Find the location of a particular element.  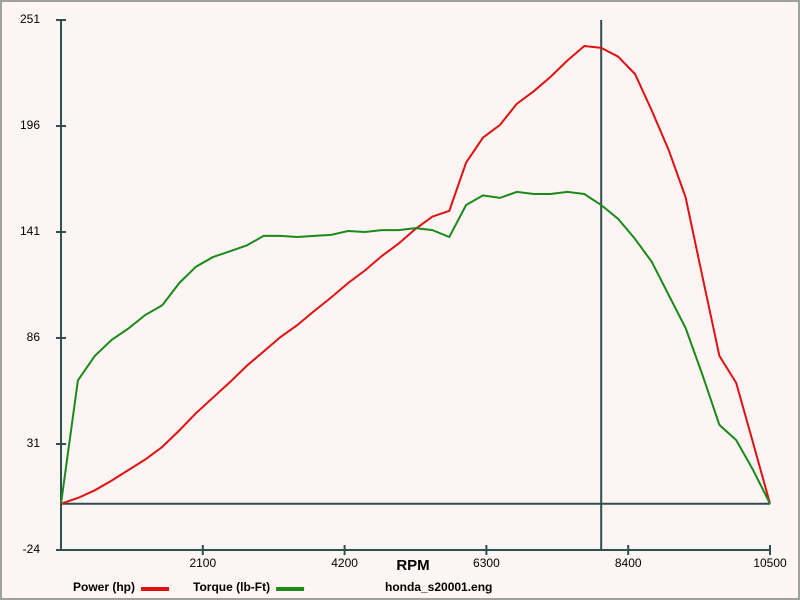

y-tick-label: 31 is located at coordinates (34, 443).